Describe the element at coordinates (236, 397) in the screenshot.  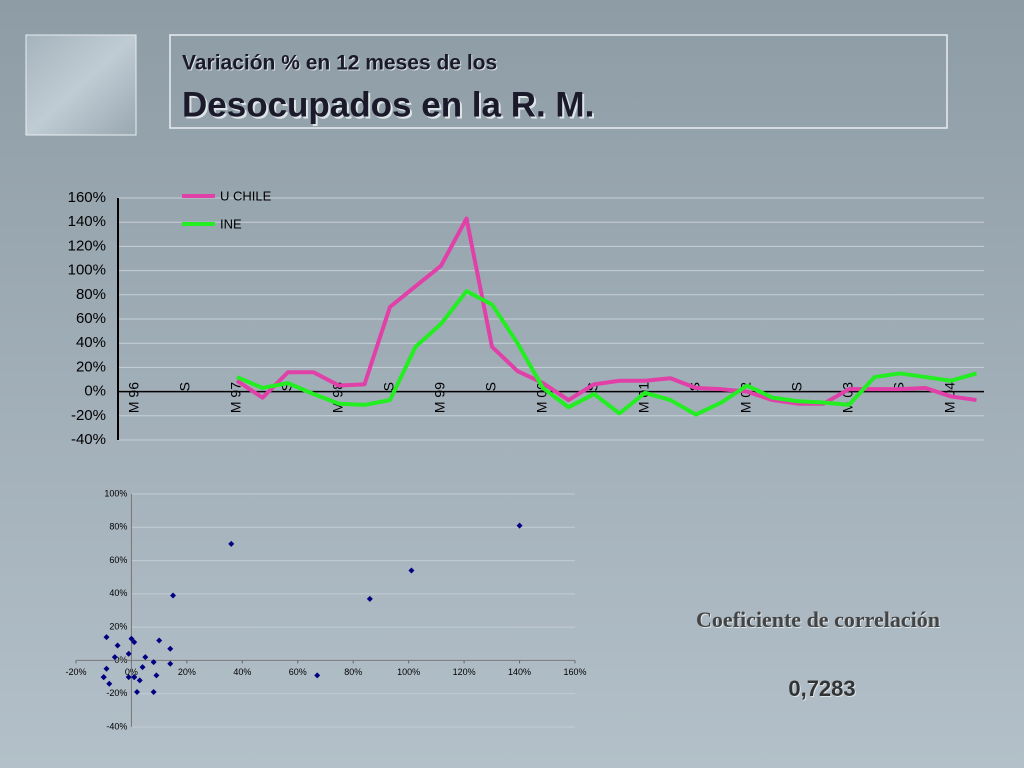
I see `x-tick-label: M 97` at that location.